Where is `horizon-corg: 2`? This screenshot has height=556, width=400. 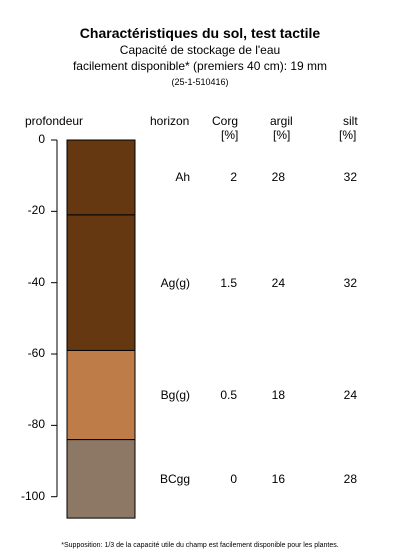 horizon-corg: 2 is located at coordinates (233, 177).